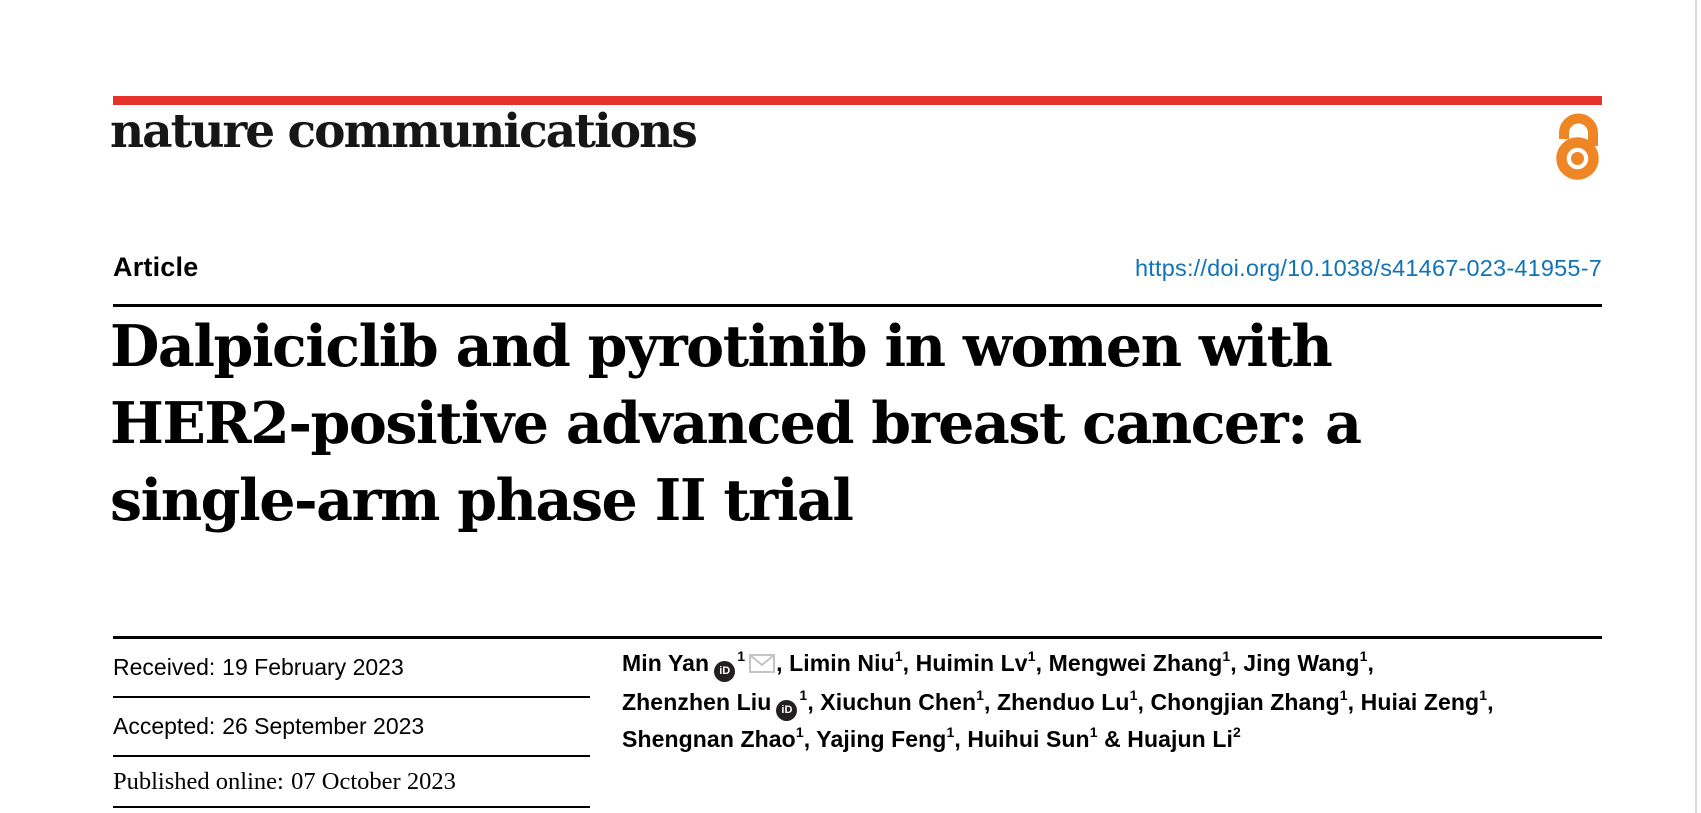 The height and width of the screenshot is (813, 1701). I want to click on page-right-edge, so click(1696, 406).